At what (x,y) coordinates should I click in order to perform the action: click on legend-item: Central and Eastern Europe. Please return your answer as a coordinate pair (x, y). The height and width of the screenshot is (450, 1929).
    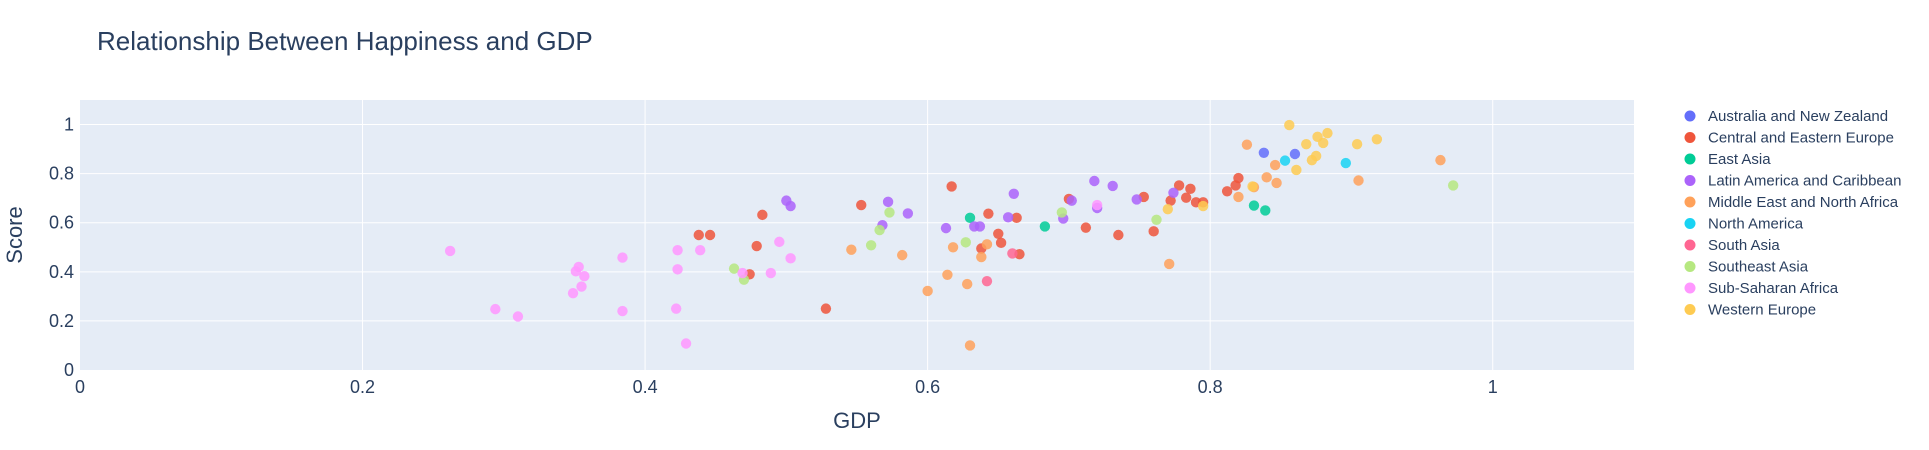
    Looking at the image, I should click on (1789, 138).